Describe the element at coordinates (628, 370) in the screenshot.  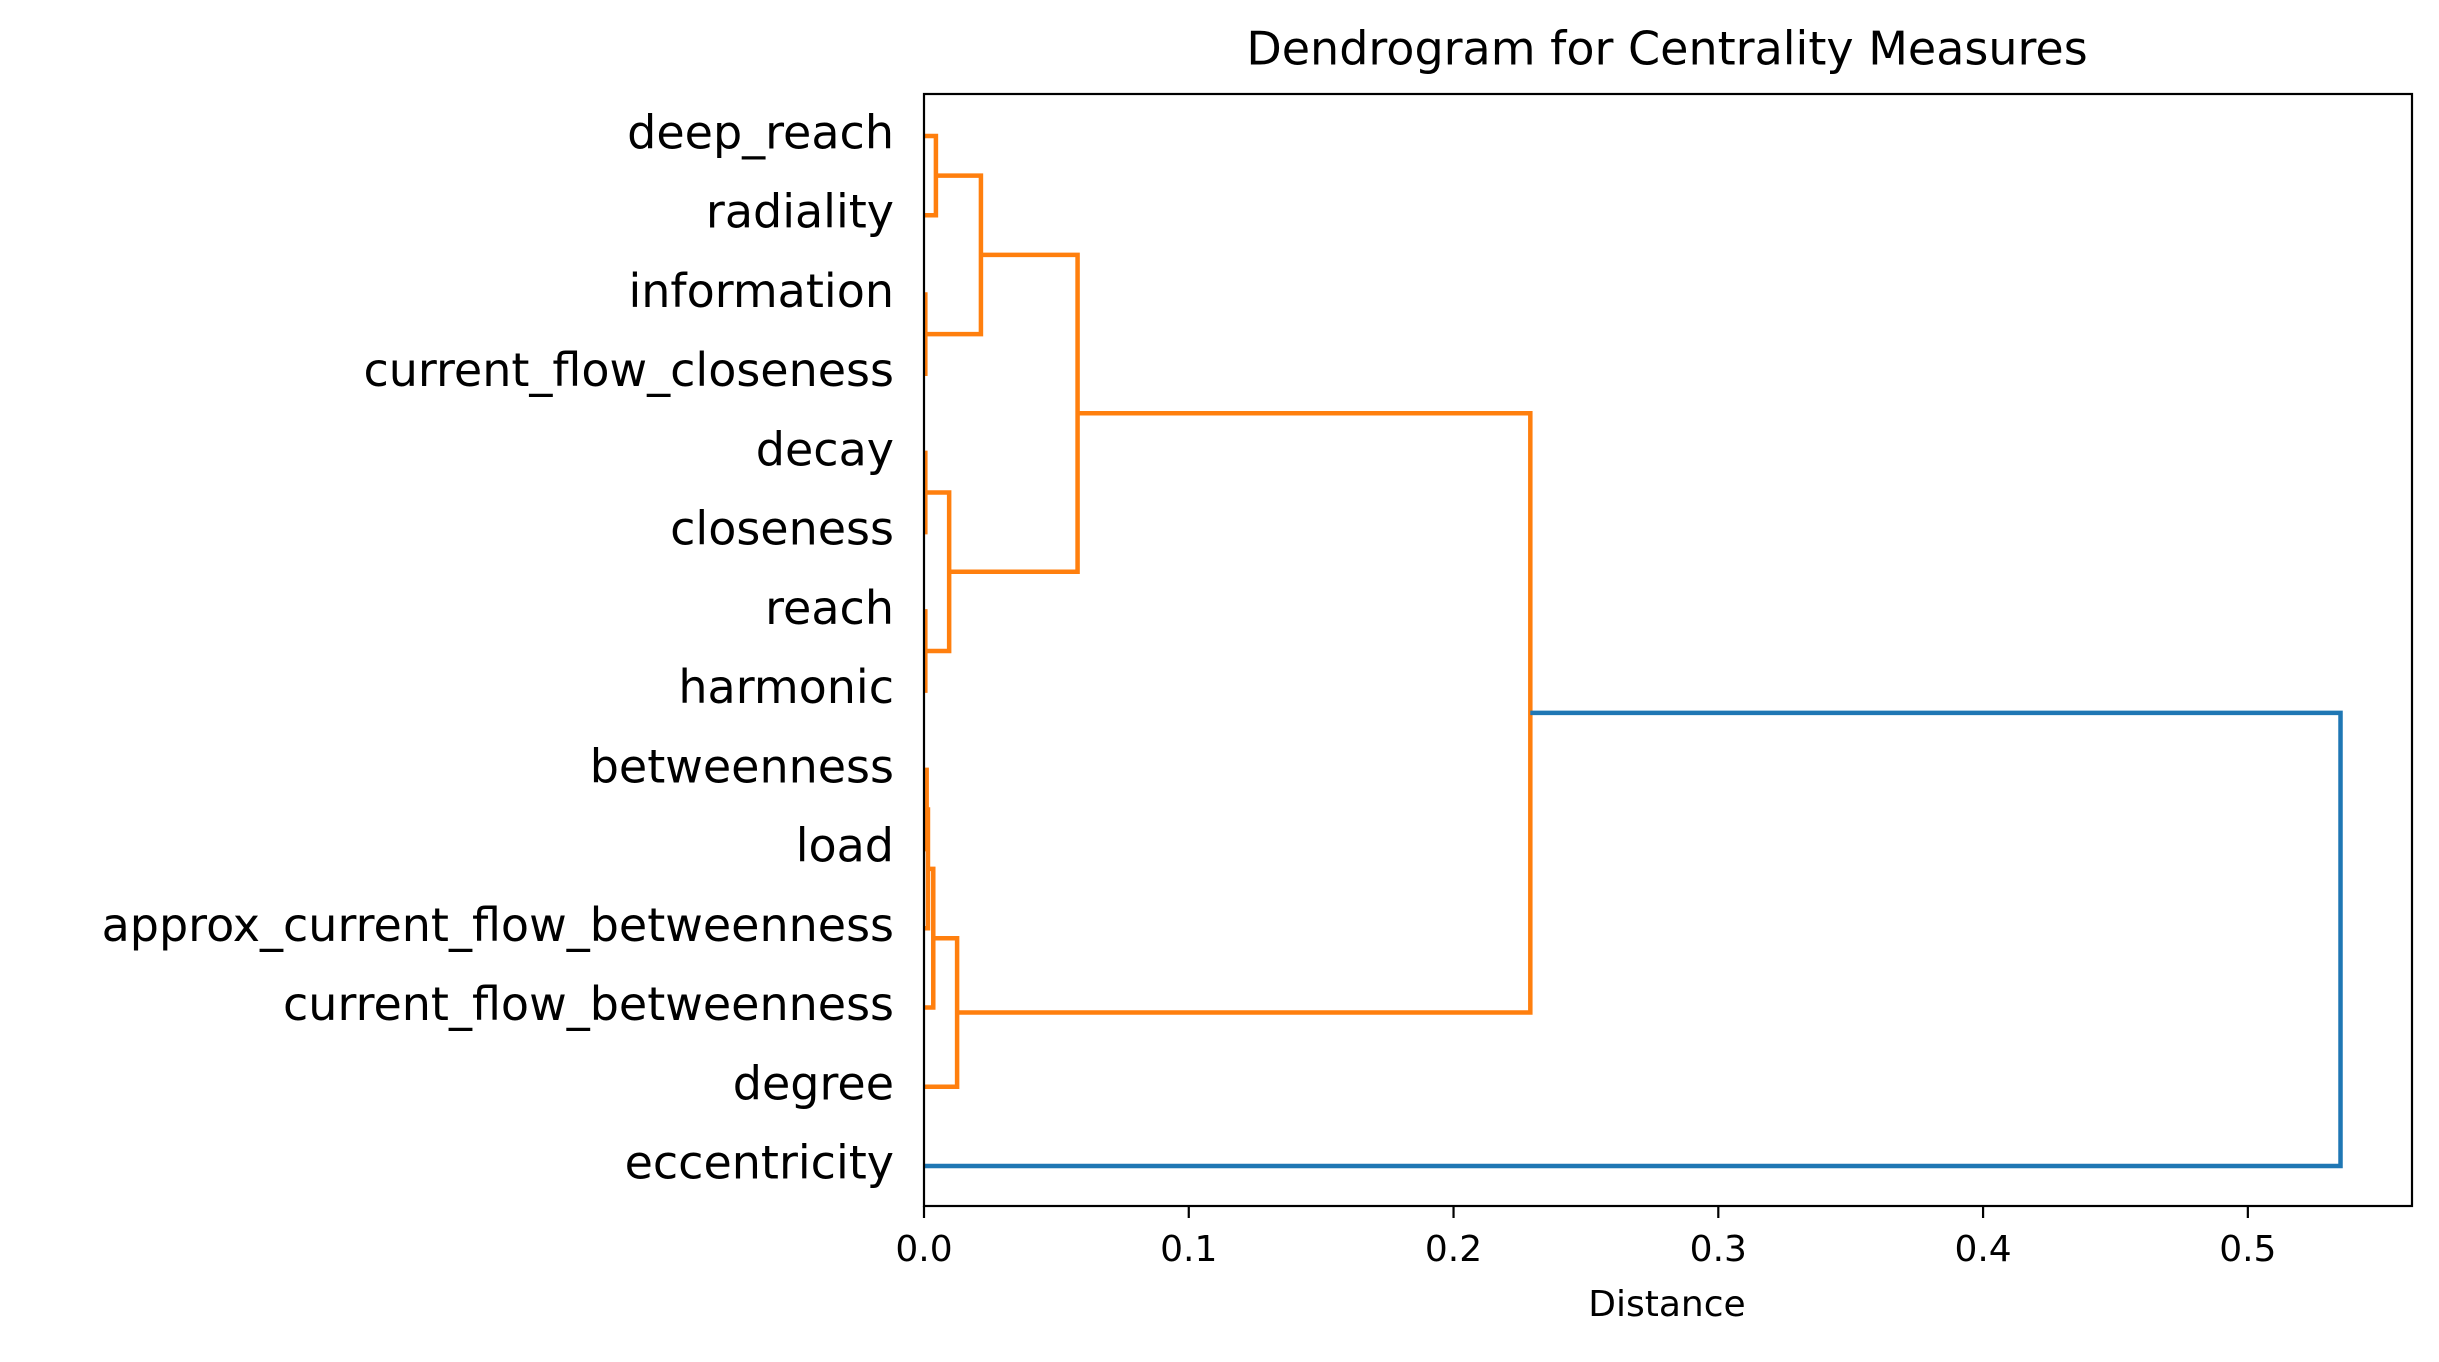
I see `leaf-label-current-flow-closeness: current_flow_closeness` at that location.